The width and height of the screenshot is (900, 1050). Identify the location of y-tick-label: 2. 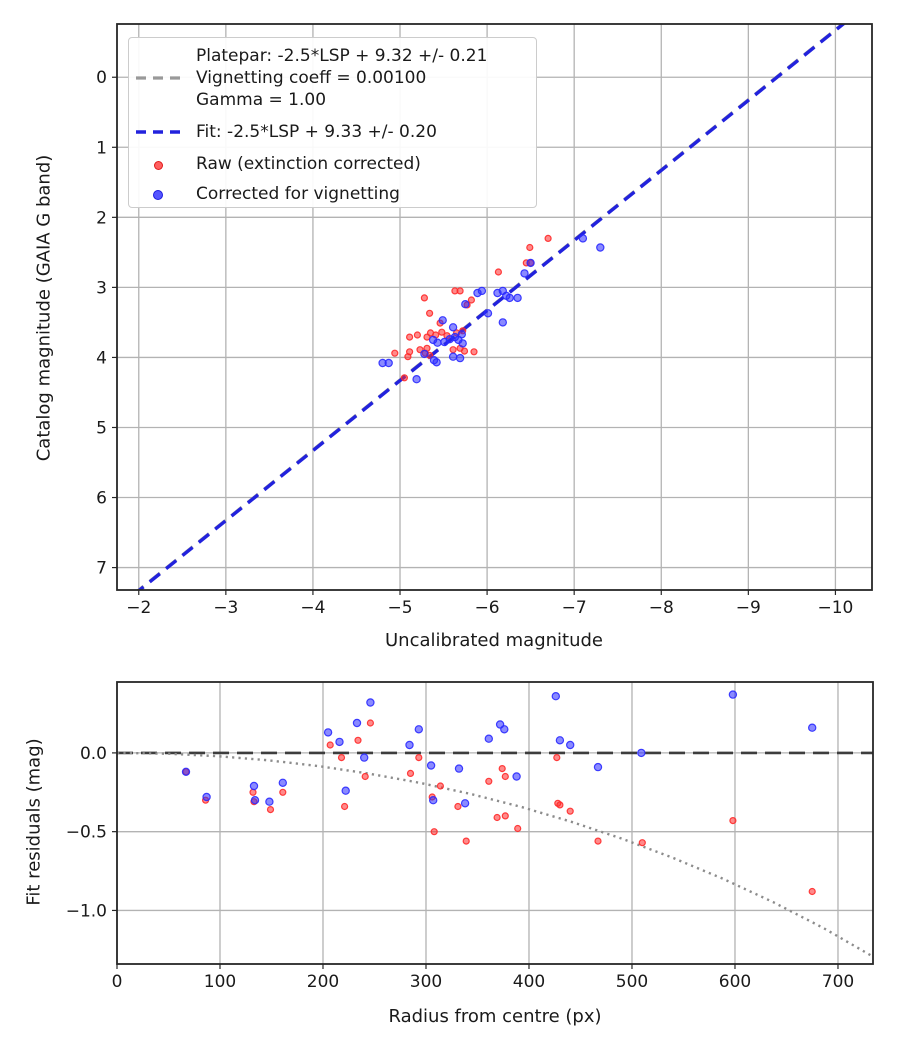
(101, 218).